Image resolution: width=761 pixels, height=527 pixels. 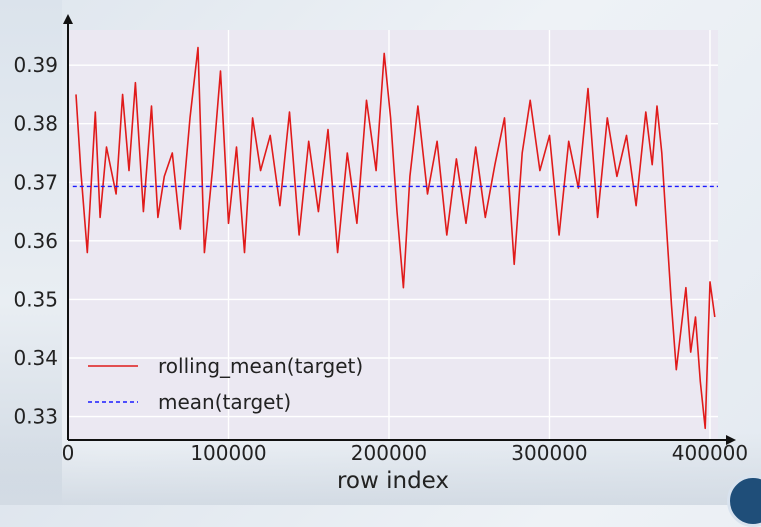 What do you see at coordinates (260, 366) in the screenshot?
I see `legend-label: rolling_mean(target)` at bounding box center [260, 366].